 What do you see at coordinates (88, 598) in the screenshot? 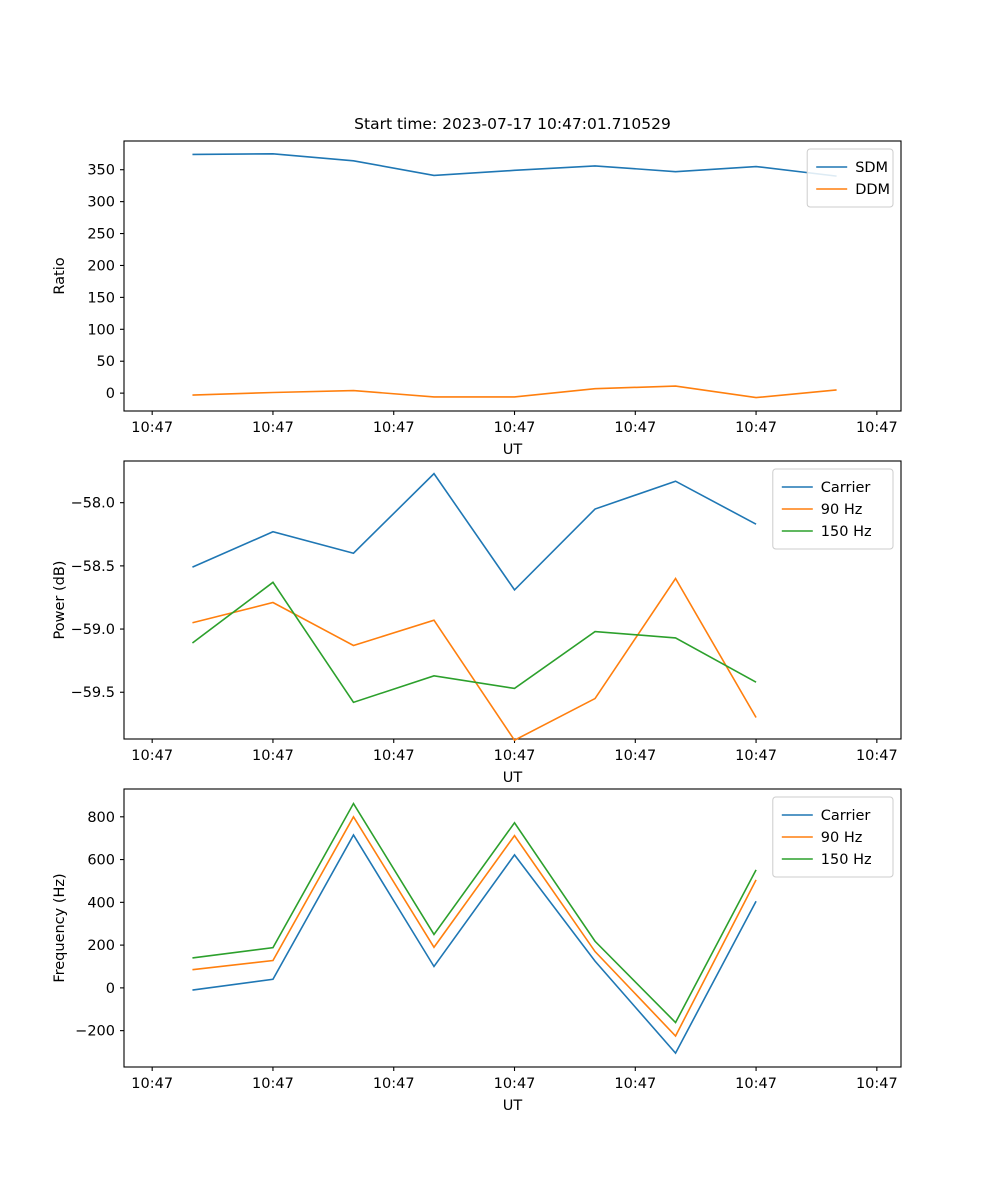
I see `y-axis-power-plot: −58.0 −58.5 −59.0 −59.5 Power (dB)` at bounding box center [88, 598].